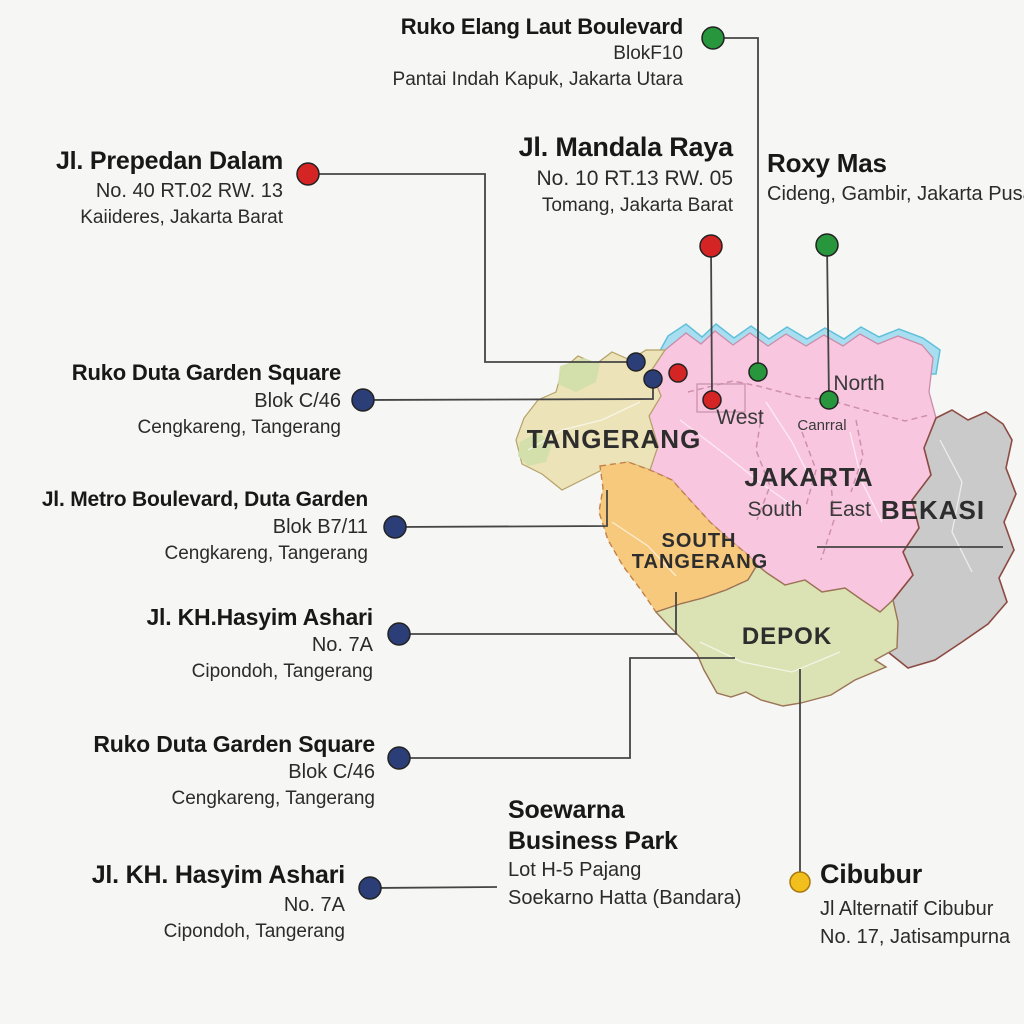  Describe the element at coordinates (593, 825) in the screenshot. I see `location-title: Soewarna Business Park` at that location.